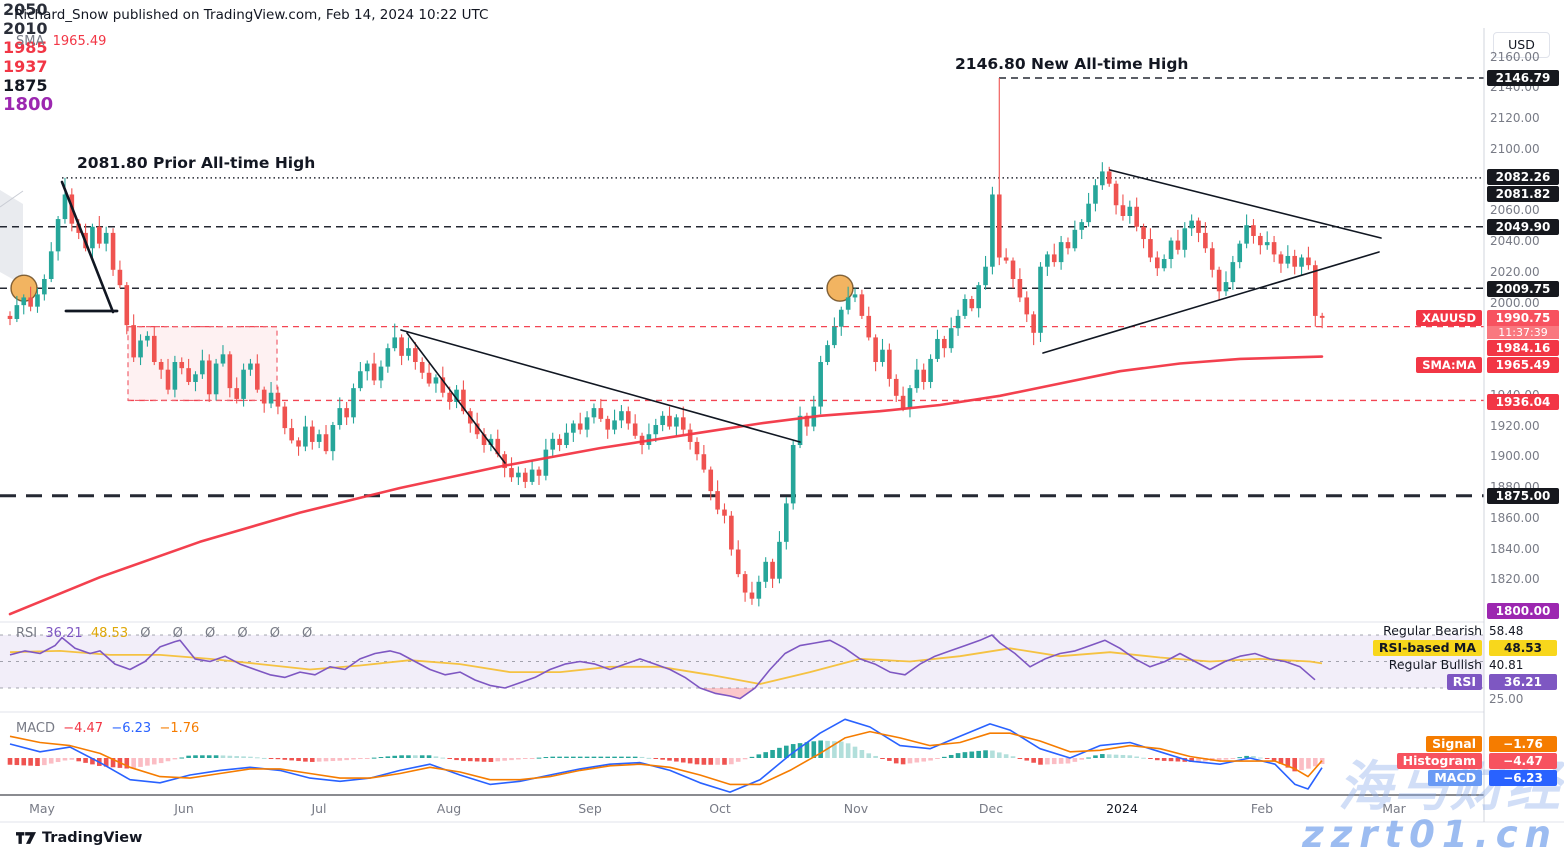 This screenshot has height=857, width=1564. What do you see at coordinates (1515, 548) in the screenshot?
I see `price-tick: 1840.00` at bounding box center [1515, 548].